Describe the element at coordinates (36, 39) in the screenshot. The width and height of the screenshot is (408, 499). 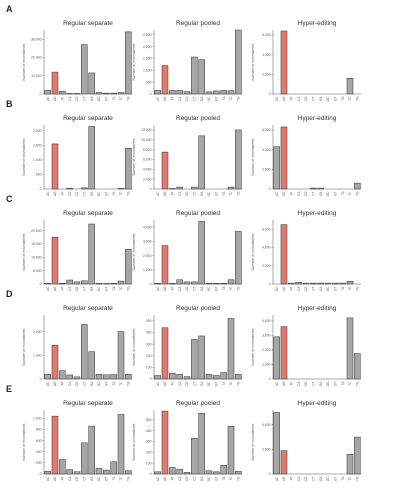
I see `y-tick-label: 30,000` at that location.